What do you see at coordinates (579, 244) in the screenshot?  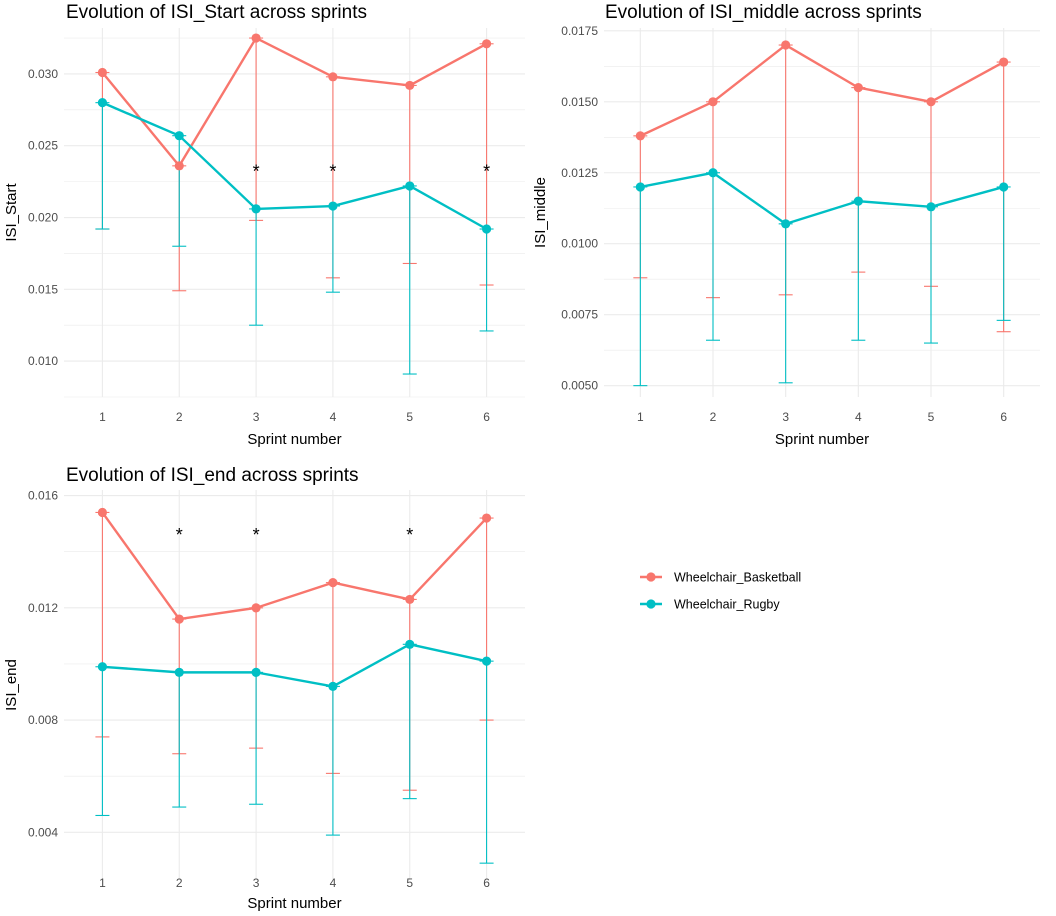 I see `y-tick-label: 0.0100` at bounding box center [579, 244].